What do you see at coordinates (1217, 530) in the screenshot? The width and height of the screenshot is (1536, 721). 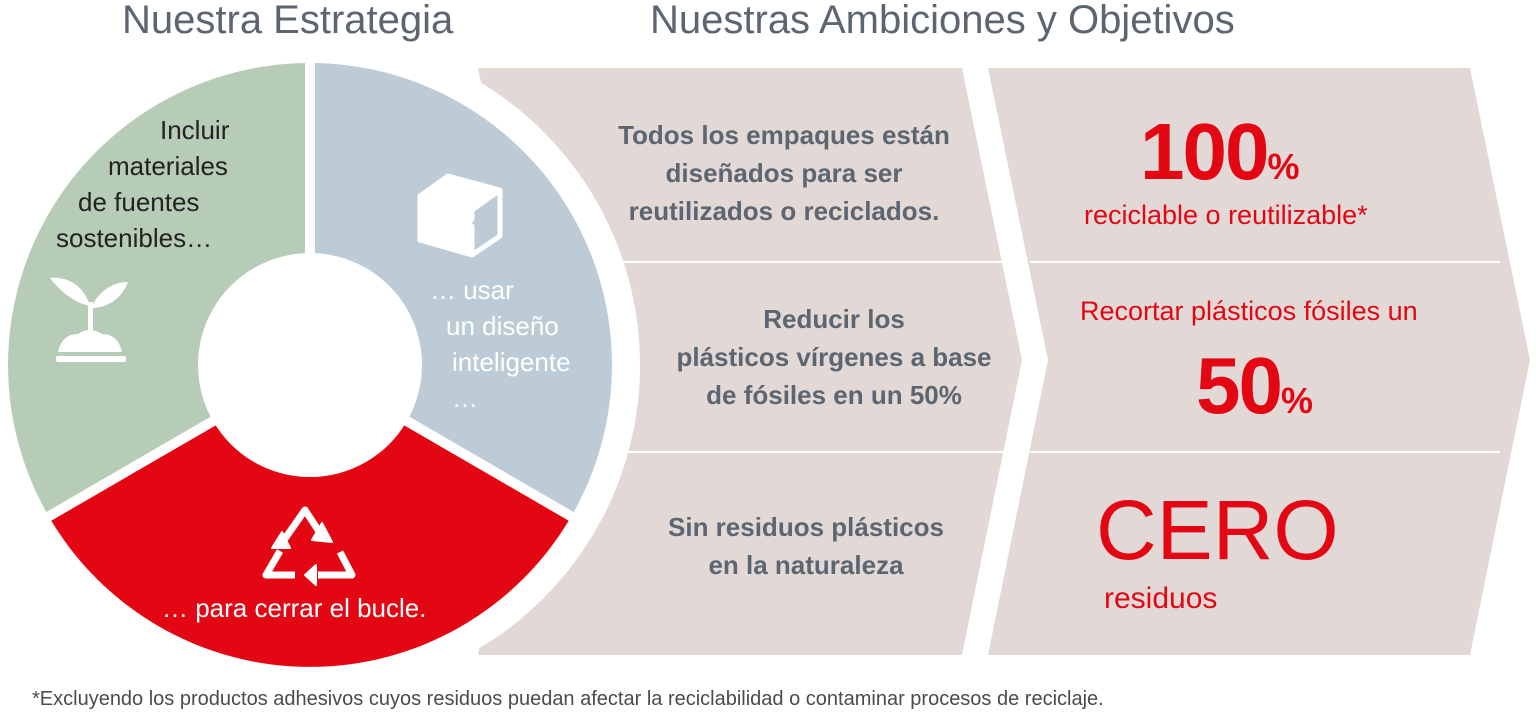 I see `objective-3-big: CERO` at bounding box center [1217, 530].